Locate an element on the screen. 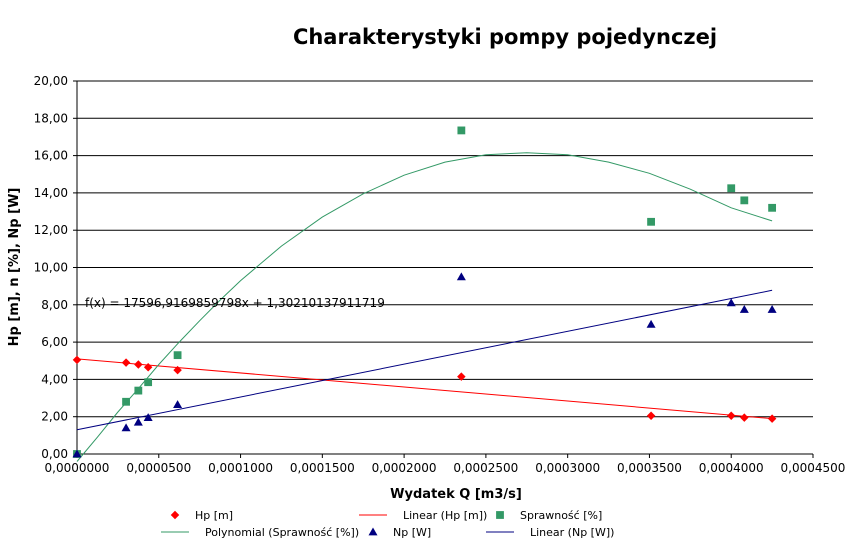 The image size is (866, 549). legend-label: Hp [m] is located at coordinates (214, 515).